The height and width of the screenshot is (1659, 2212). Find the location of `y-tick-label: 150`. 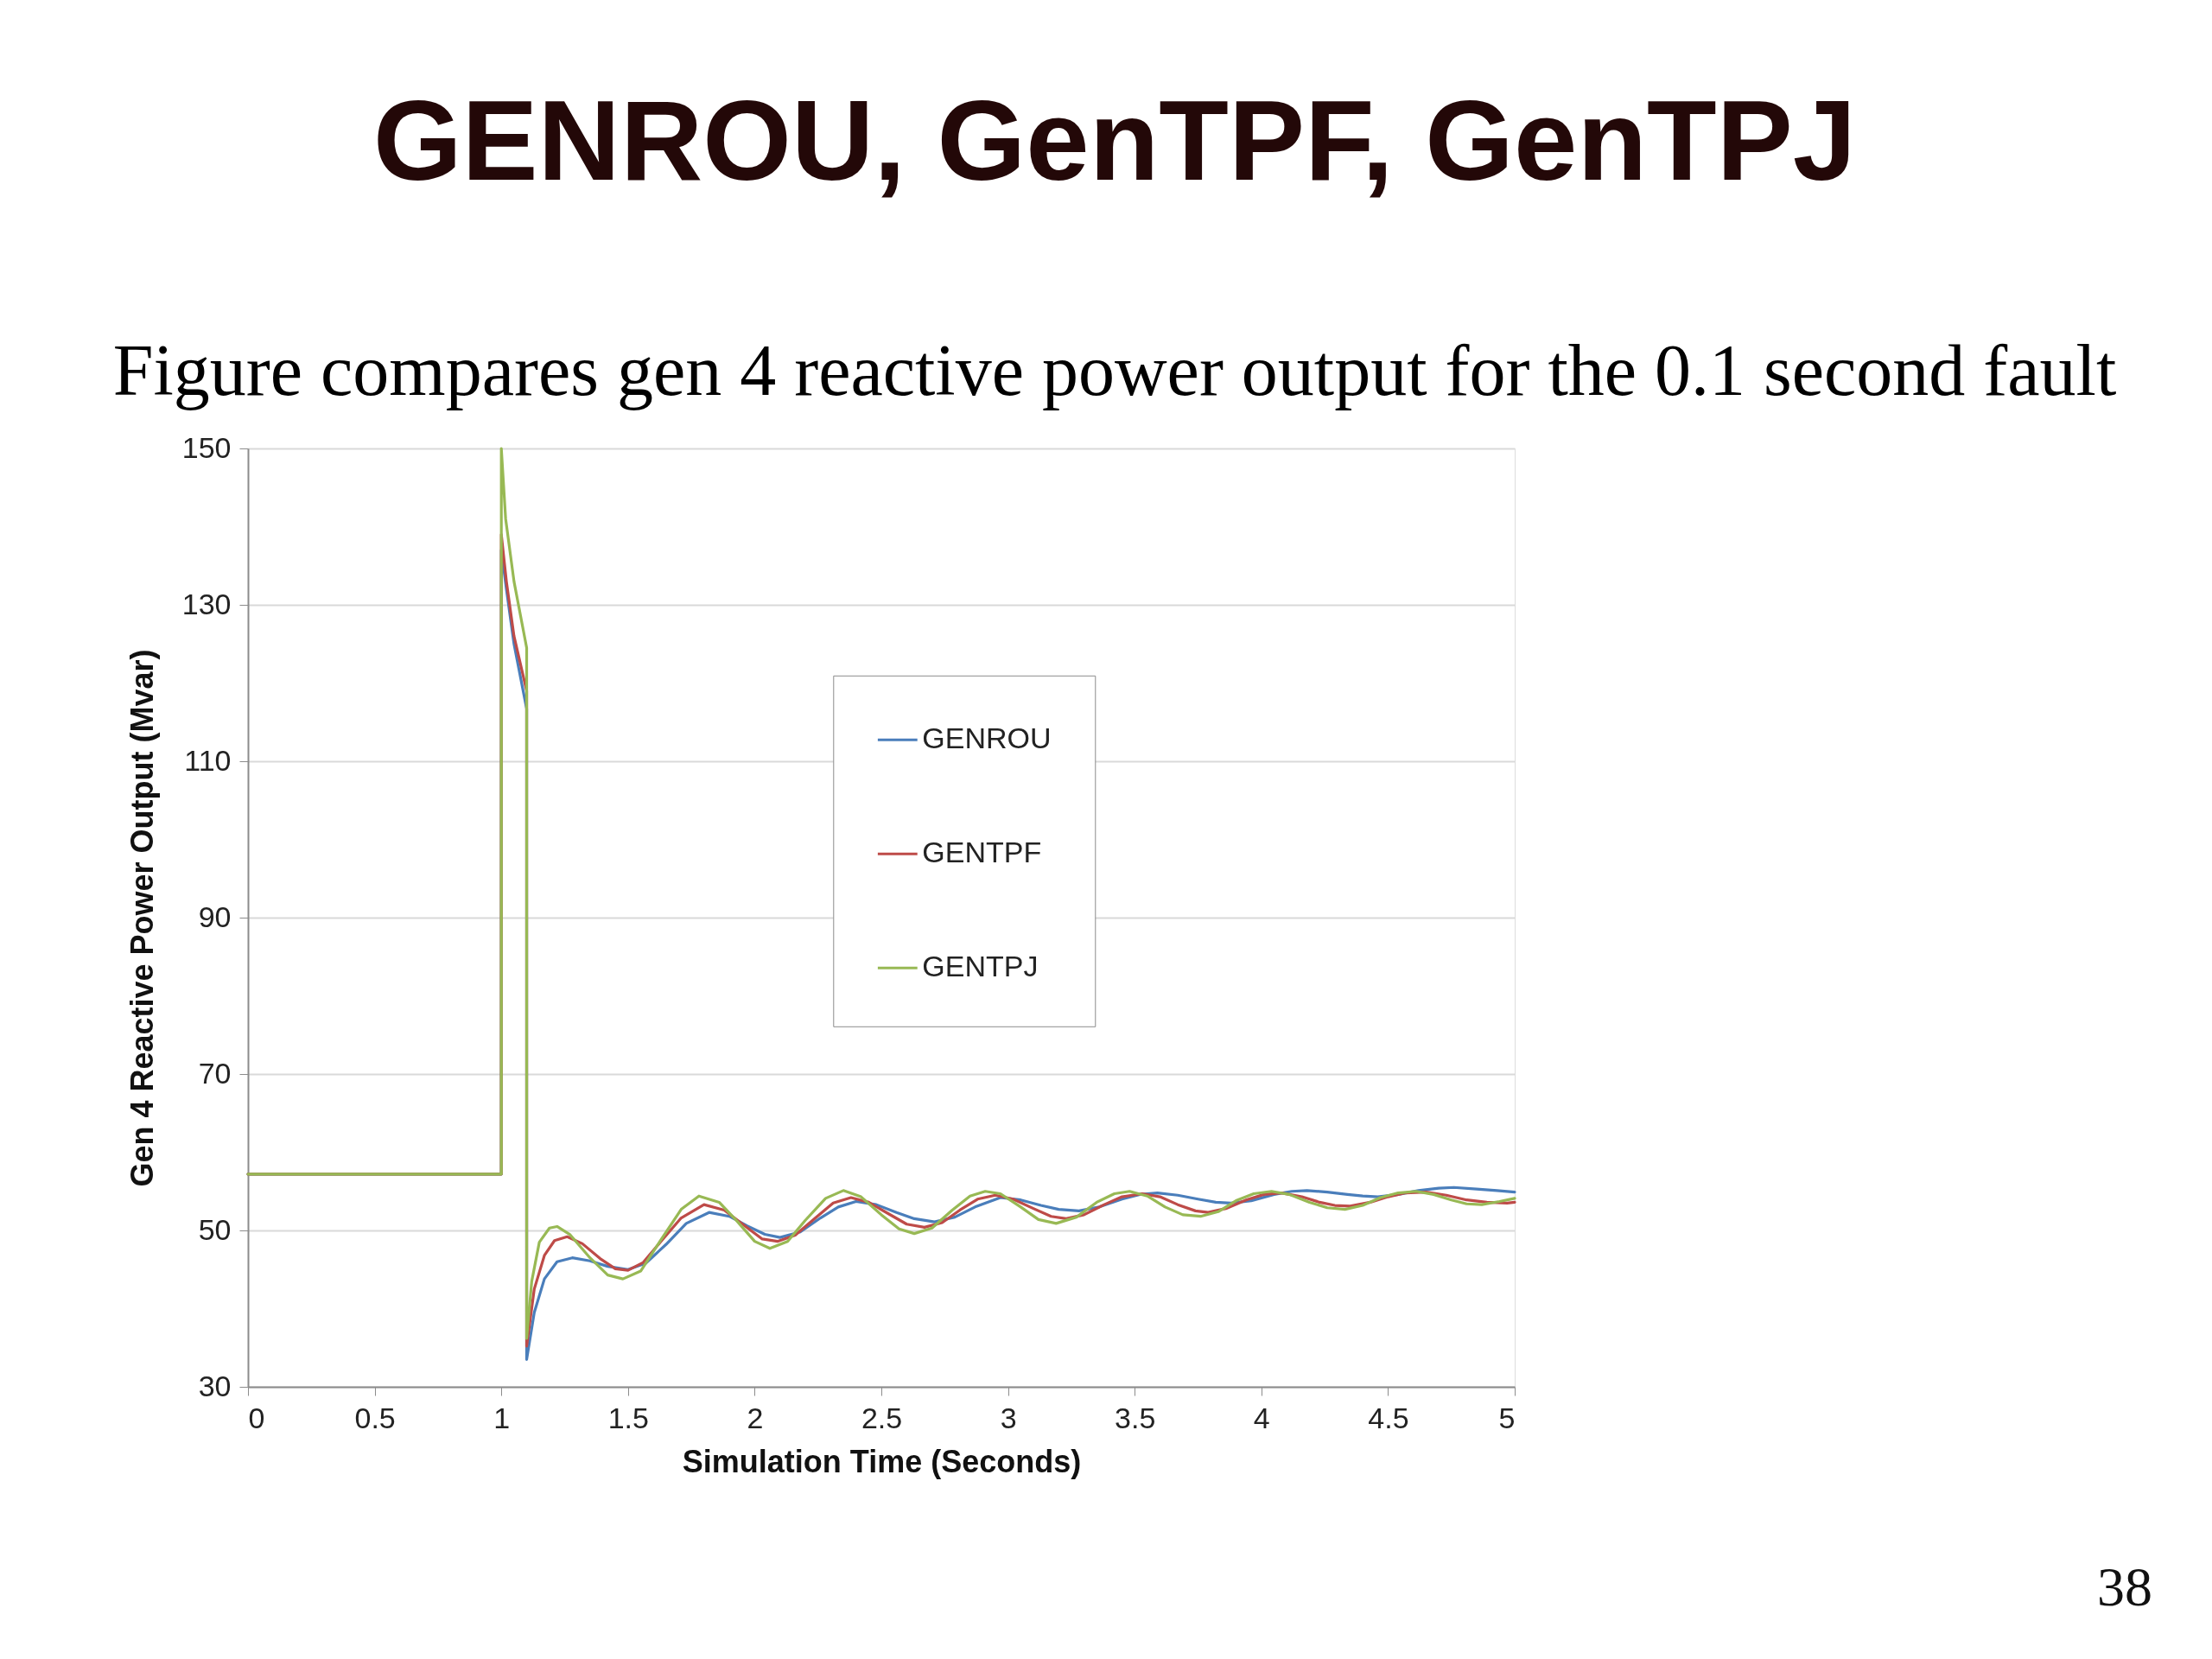

y-tick-label: 150 is located at coordinates (206, 447).